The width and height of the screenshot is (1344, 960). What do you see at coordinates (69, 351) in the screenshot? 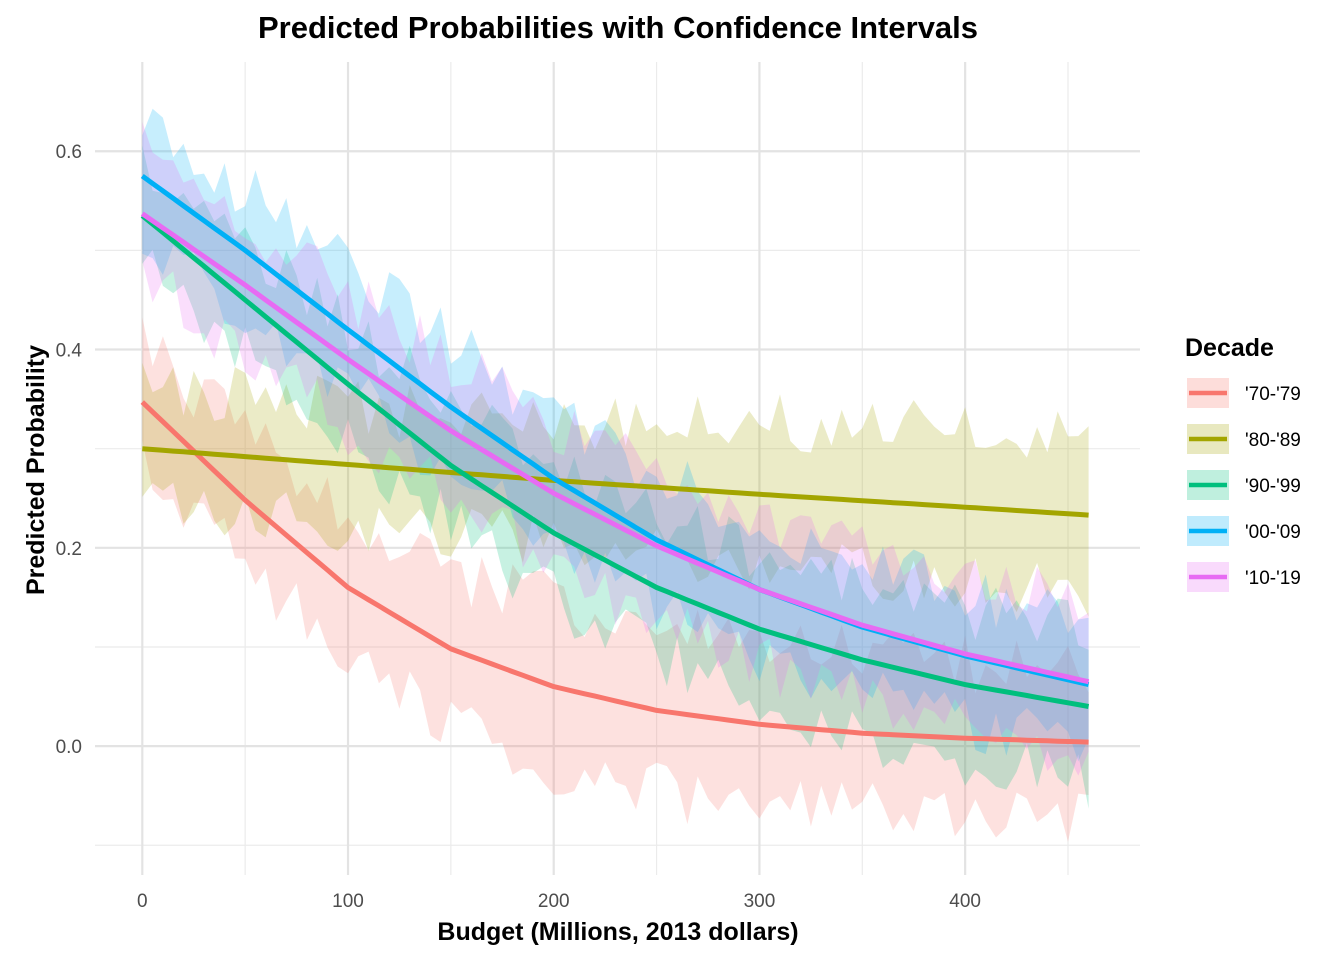
I see `y-tick-label: 0.4` at bounding box center [69, 351].